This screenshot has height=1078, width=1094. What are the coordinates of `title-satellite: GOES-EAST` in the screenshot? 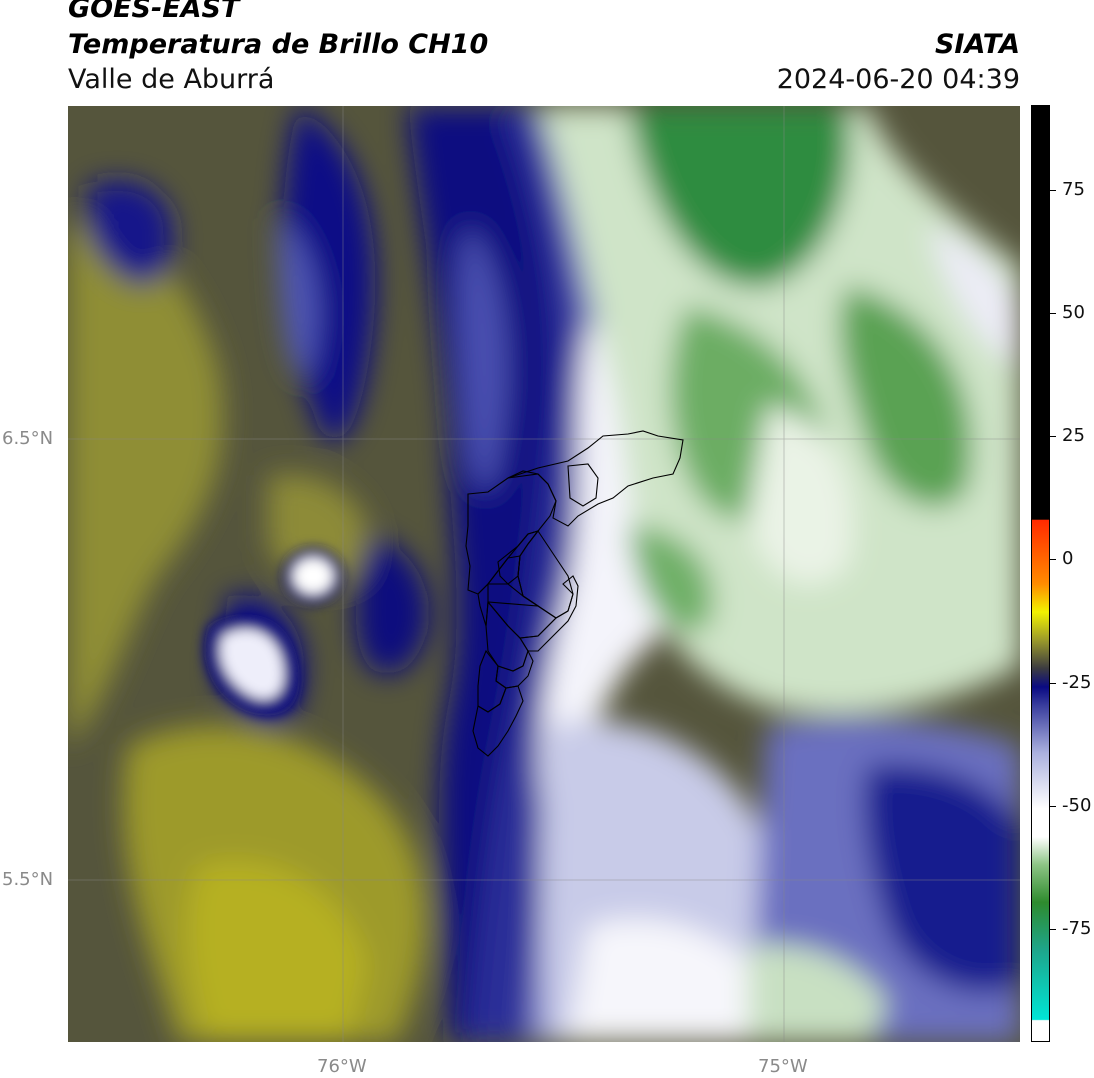 It's located at (154, 12).